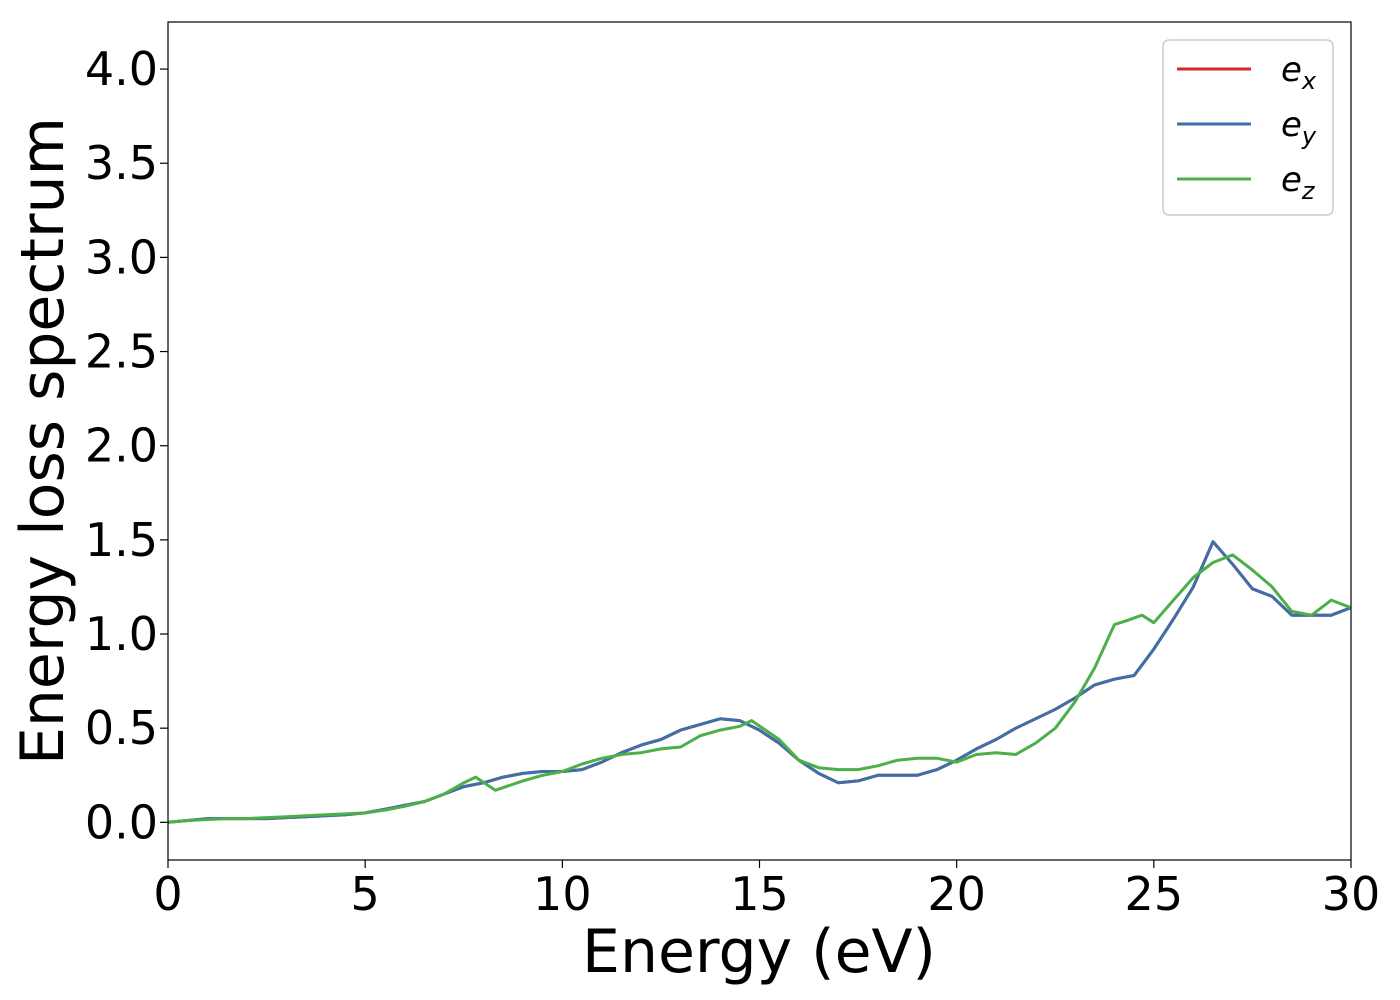  What do you see at coordinates (1299, 127) in the screenshot?
I see `legend-label-ey: ey` at bounding box center [1299, 127].